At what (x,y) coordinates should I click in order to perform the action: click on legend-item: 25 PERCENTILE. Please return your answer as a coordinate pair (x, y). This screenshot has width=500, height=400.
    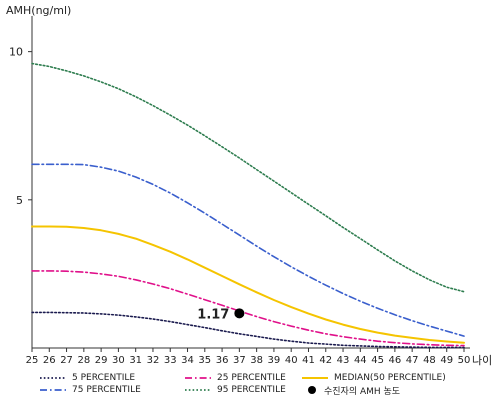
    Looking at the image, I should click on (235, 378).